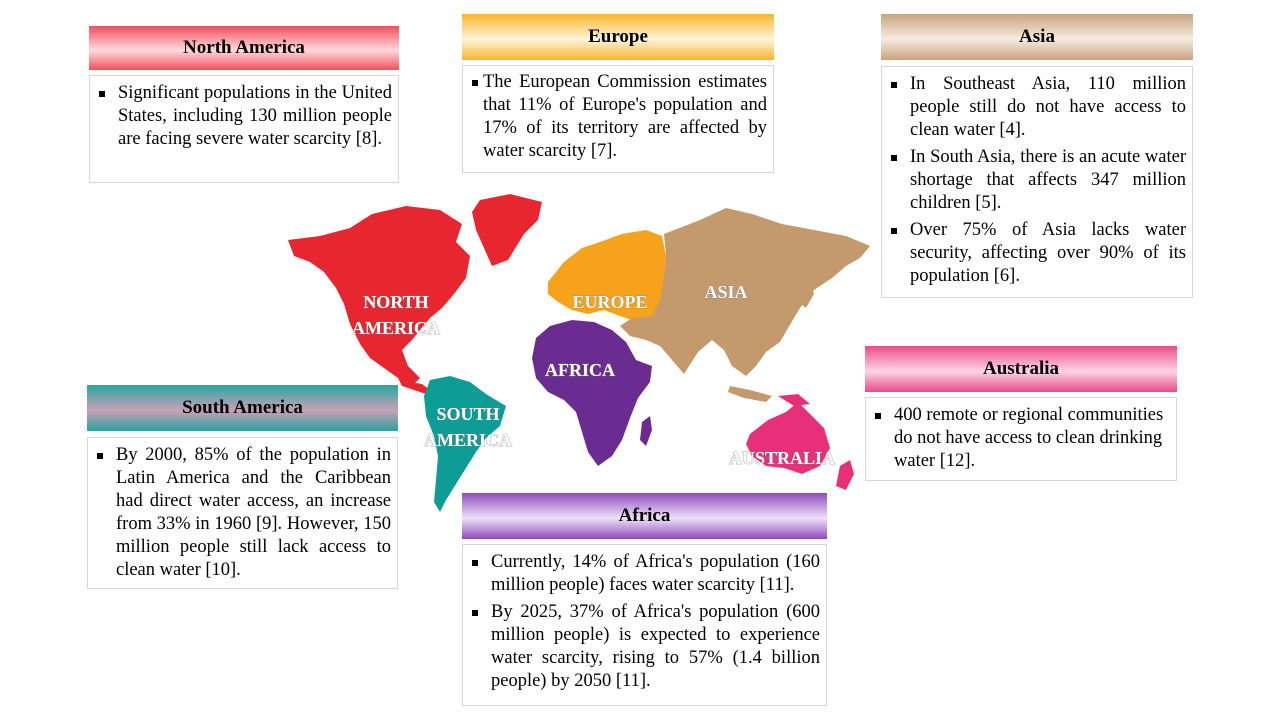 The image size is (1280, 720). What do you see at coordinates (1037, 37) in the screenshot?
I see `asia-title: Asia` at bounding box center [1037, 37].